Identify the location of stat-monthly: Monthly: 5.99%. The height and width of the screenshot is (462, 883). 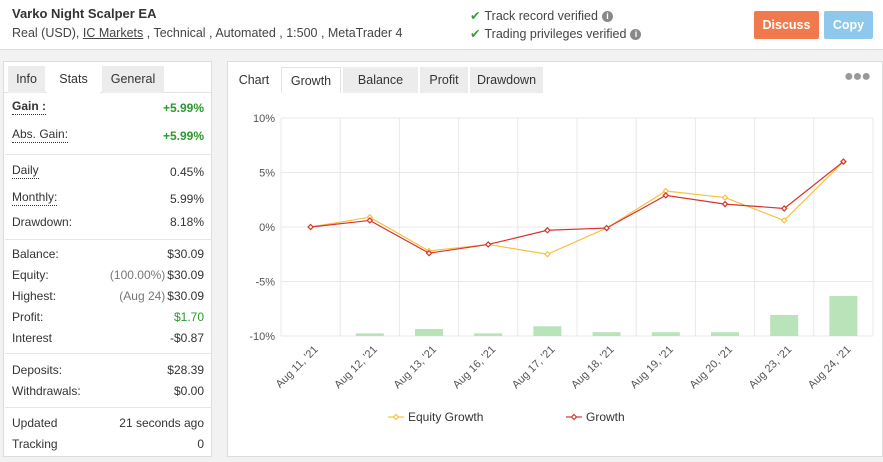
(108, 199).